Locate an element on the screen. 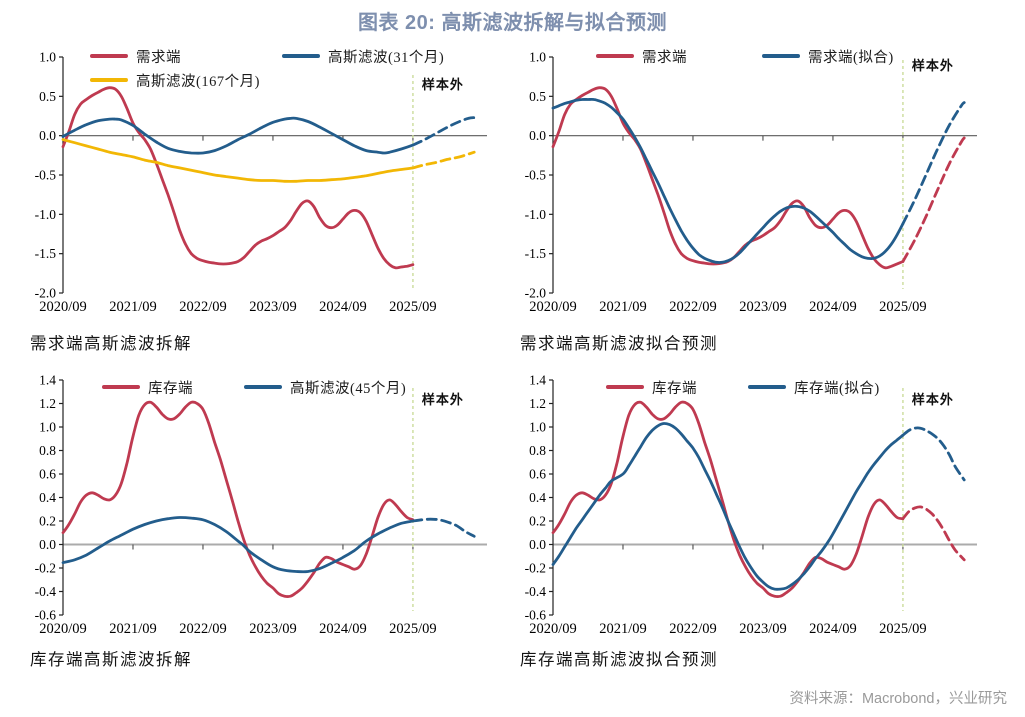 The image size is (1025, 717). caption-demand-decomposition: 需求端高斯滤波拆解 is located at coordinates (111, 343).